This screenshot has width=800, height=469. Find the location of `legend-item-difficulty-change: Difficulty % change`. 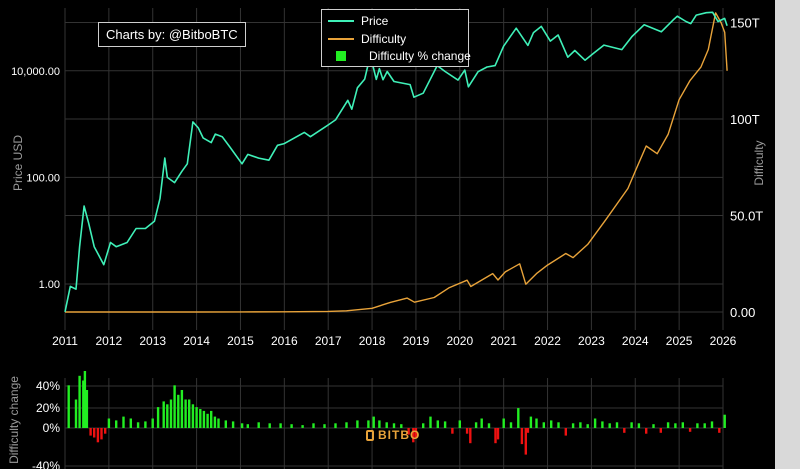

legend-item-difficulty-change: Difficulty % change is located at coordinates (399, 56).